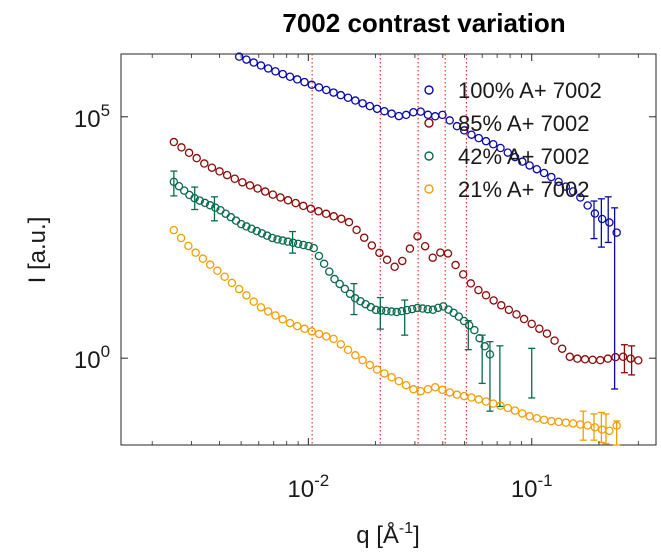  What do you see at coordinates (524, 156) in the screenshot?
I see `legend-label: 42% A+ 7002` at bounding box center [524, 156].